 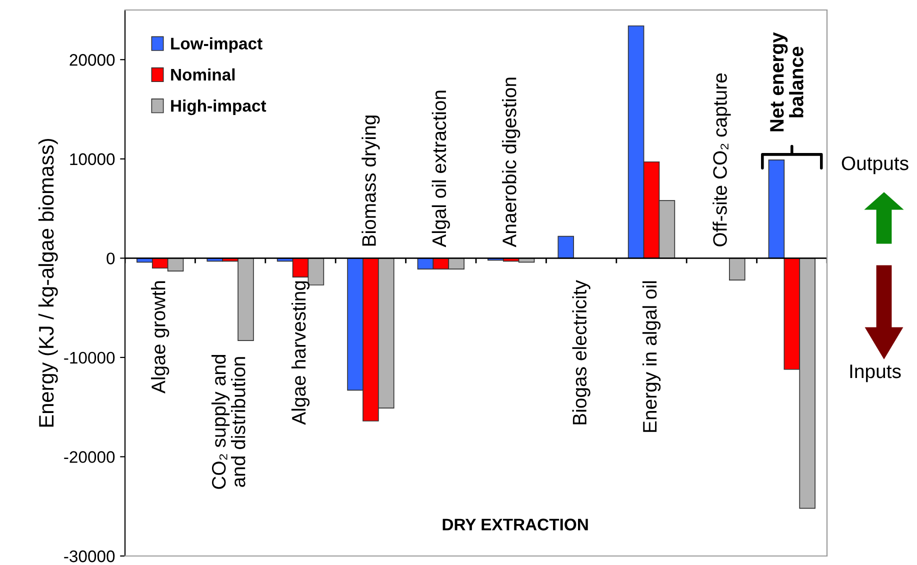 What do you see at coordinates (875, 165) in the screenshot?
I see `text: Outputs` at bounding box center [875, 165].